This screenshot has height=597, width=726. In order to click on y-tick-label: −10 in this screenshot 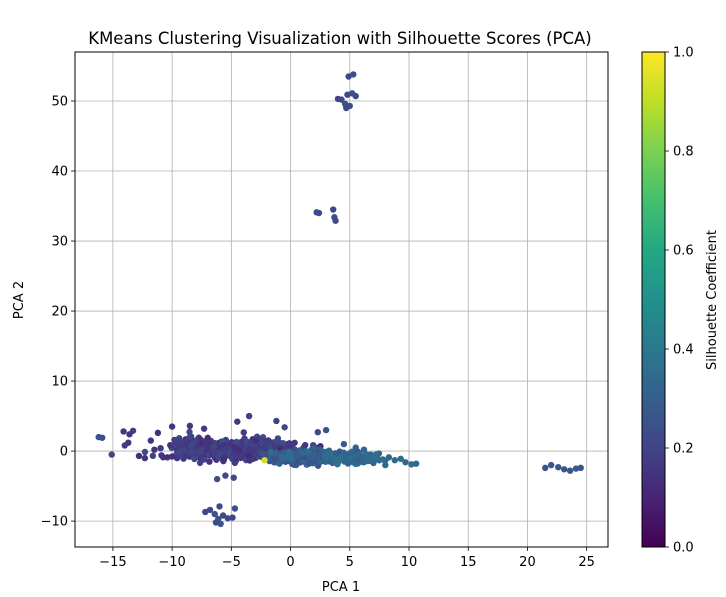, I will do `click(54, 522)`.